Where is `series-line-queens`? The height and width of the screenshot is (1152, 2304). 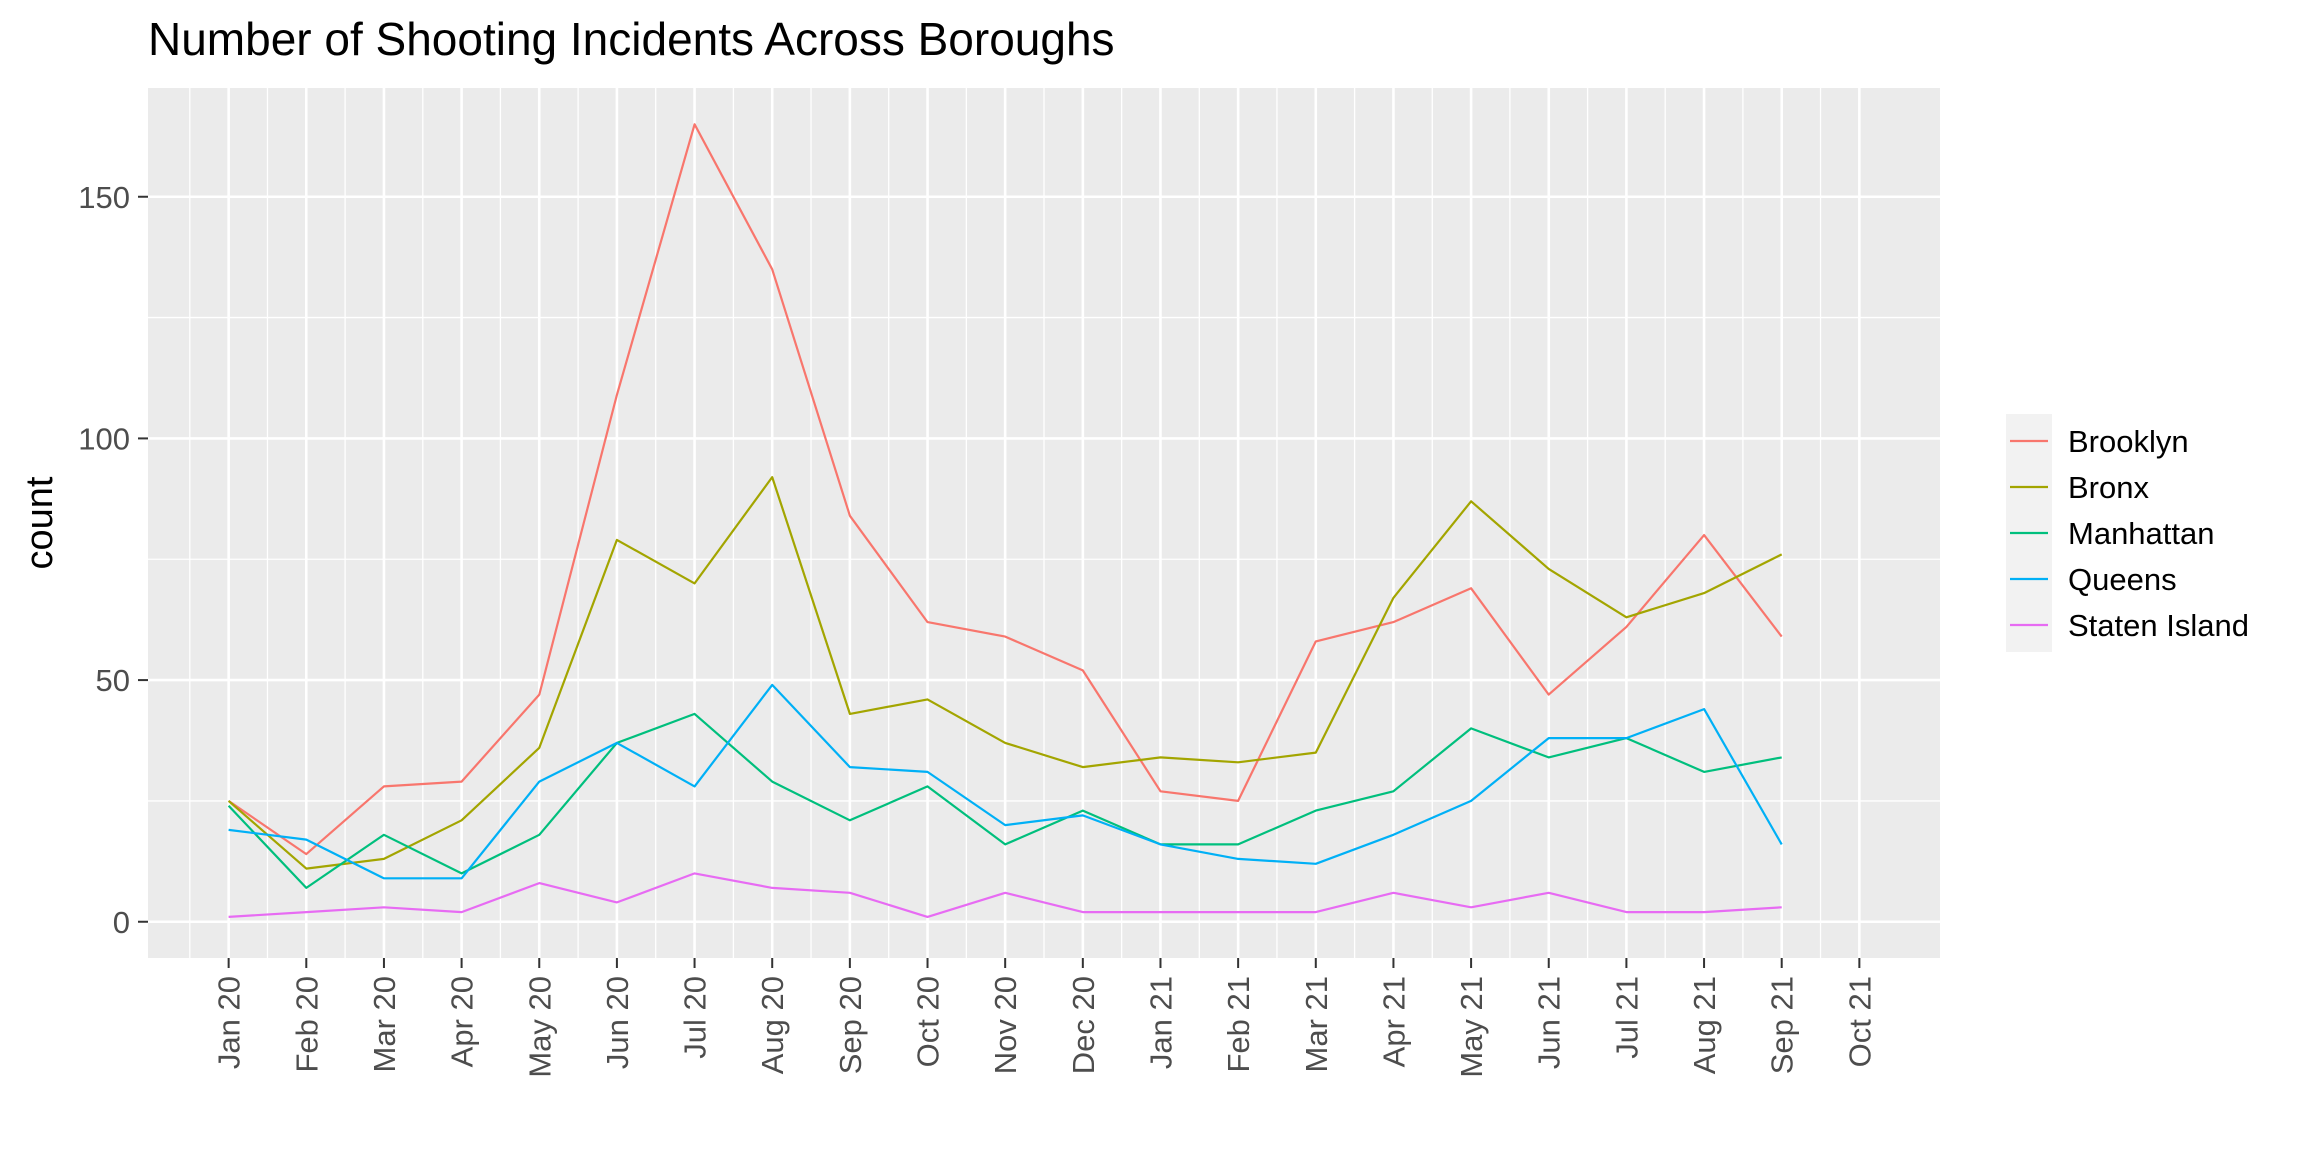
series-line-queens is located at coordinates (1005, 781).